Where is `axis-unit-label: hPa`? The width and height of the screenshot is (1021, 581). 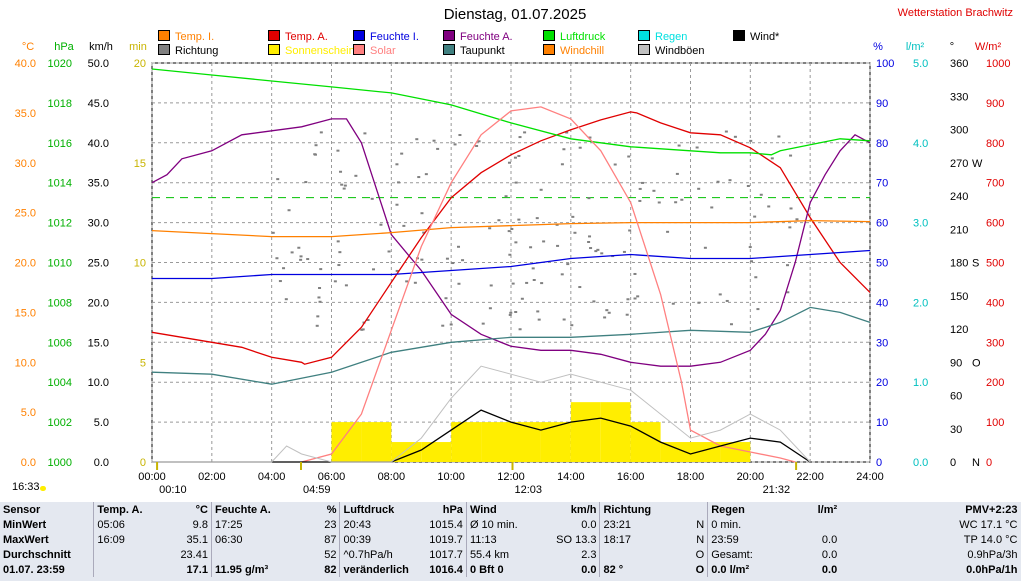
axis-unit-label: hPa is located at coordinates (64, 47).